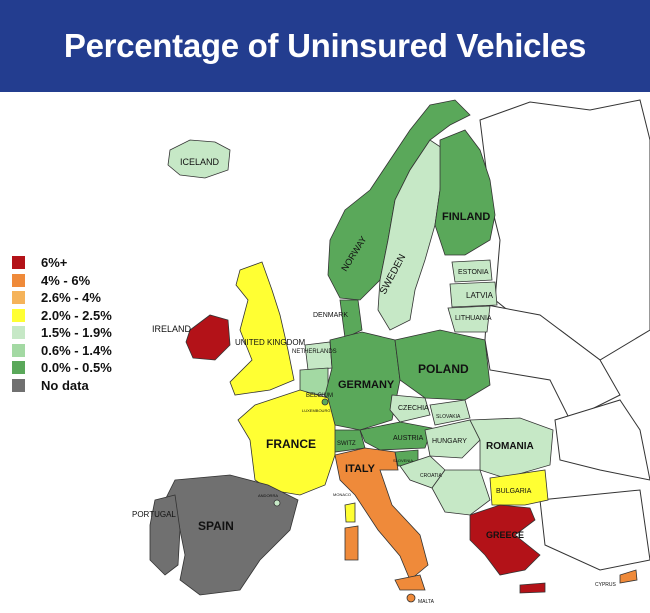  Describe the element at coordinates (231, 535) in the screenshot. I see `country-spain` at that location.